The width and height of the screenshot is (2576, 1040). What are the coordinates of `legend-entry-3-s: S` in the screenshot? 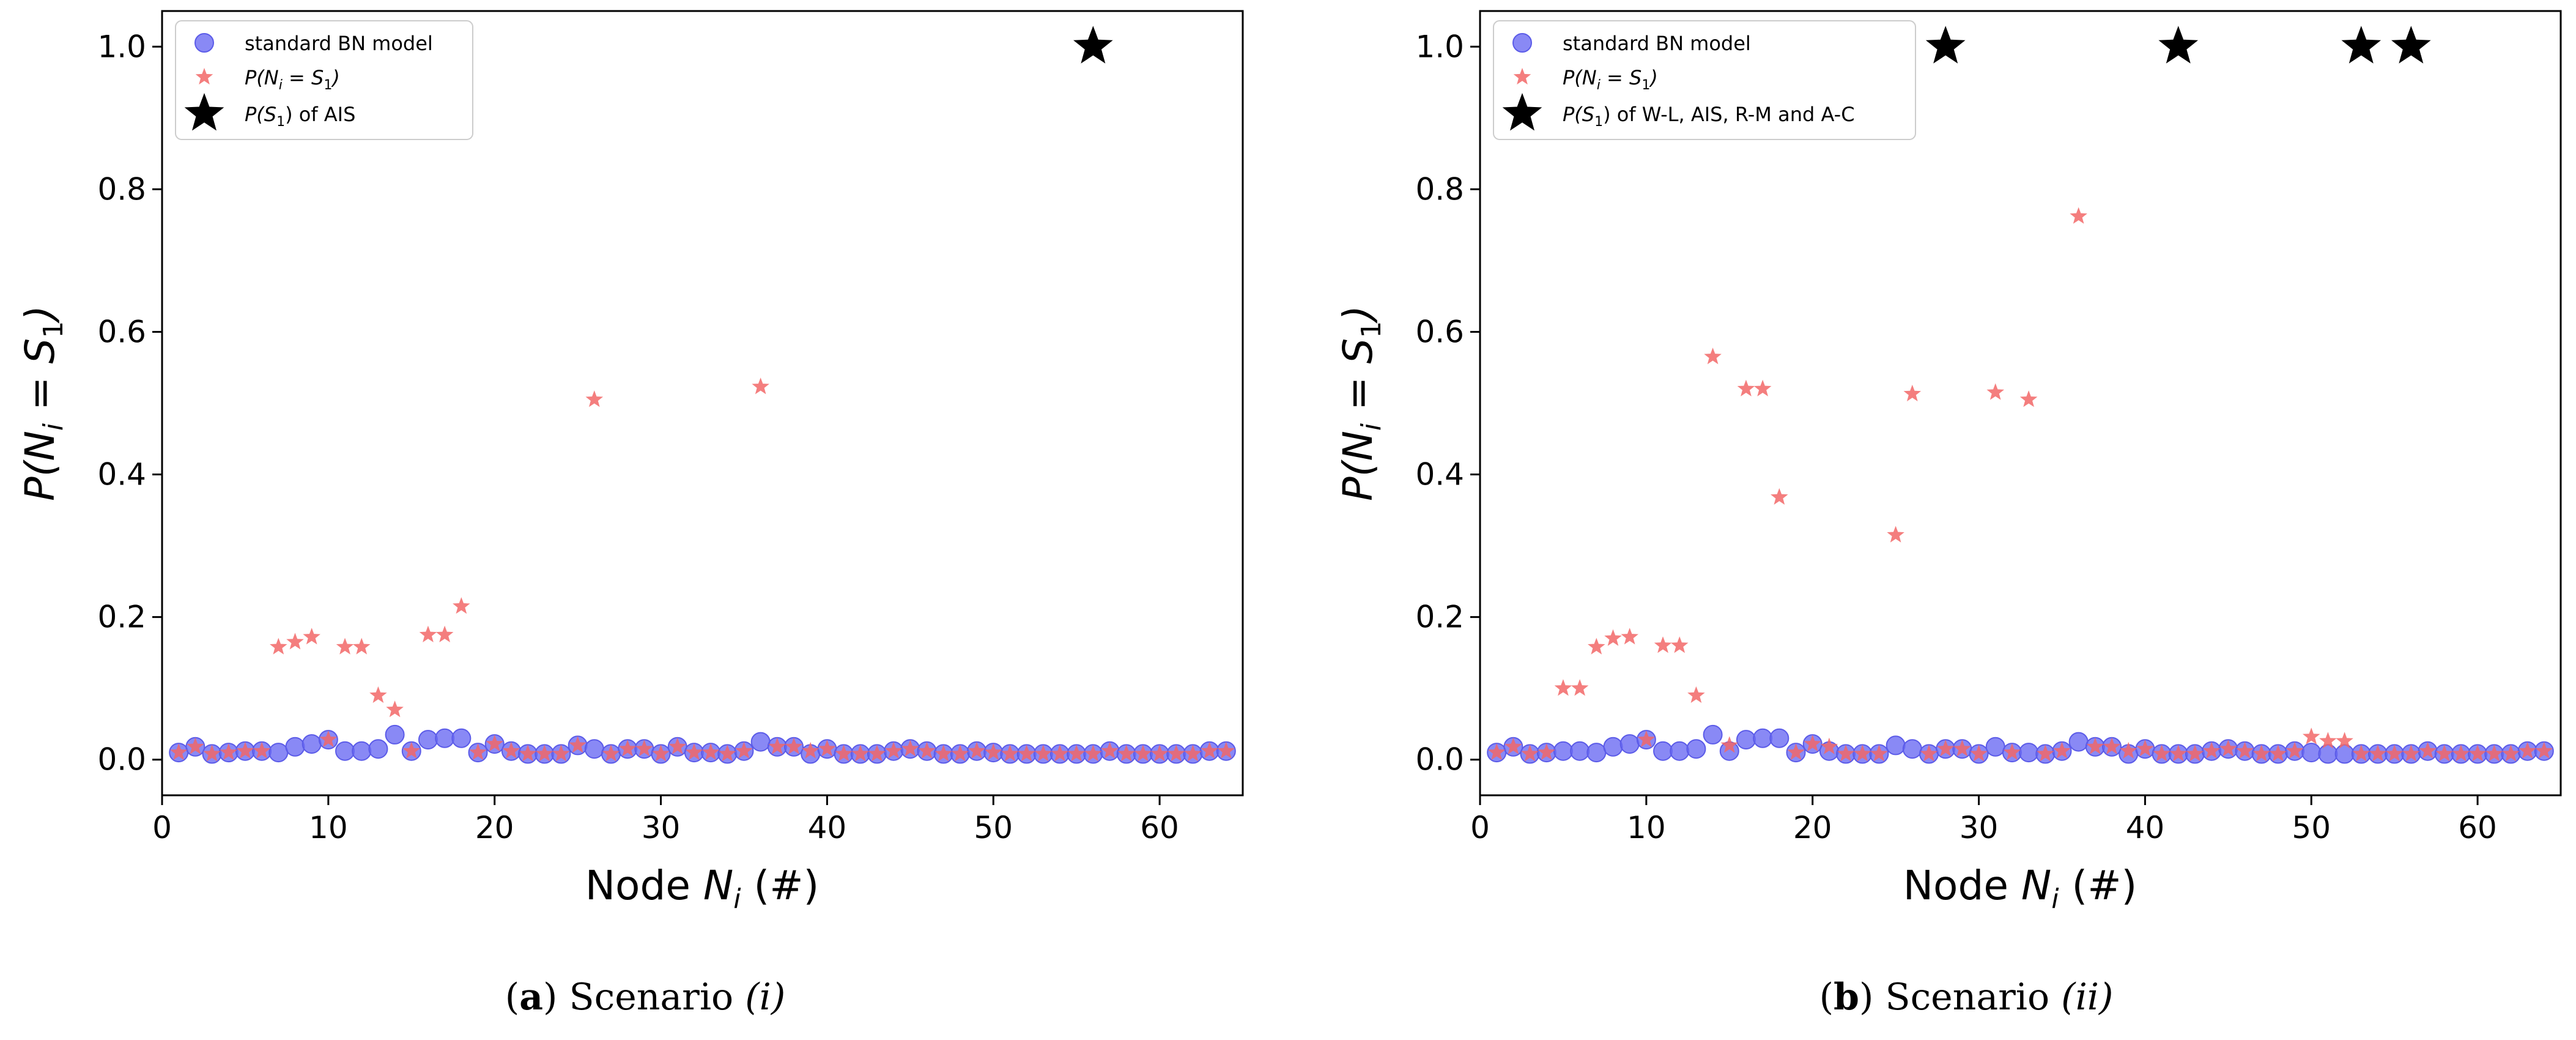 It's located at (1588, 115).